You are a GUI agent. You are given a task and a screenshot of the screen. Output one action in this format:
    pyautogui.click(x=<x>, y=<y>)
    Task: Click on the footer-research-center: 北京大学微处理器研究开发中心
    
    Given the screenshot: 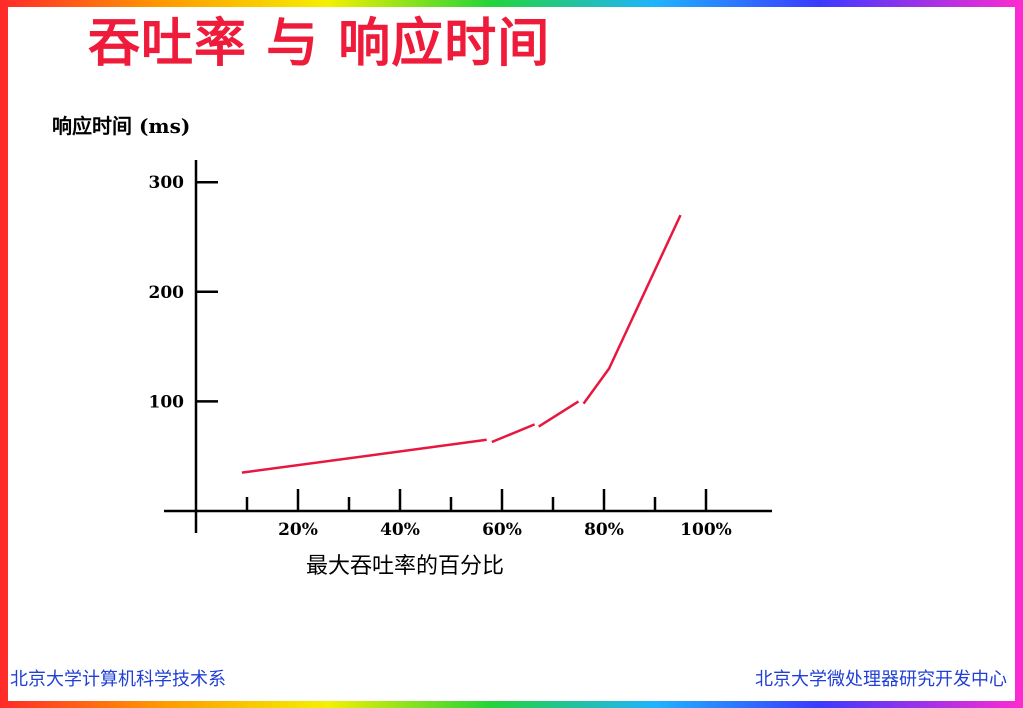 What is the action you would take?
    pyautogui.click(x=881, y=679)
    